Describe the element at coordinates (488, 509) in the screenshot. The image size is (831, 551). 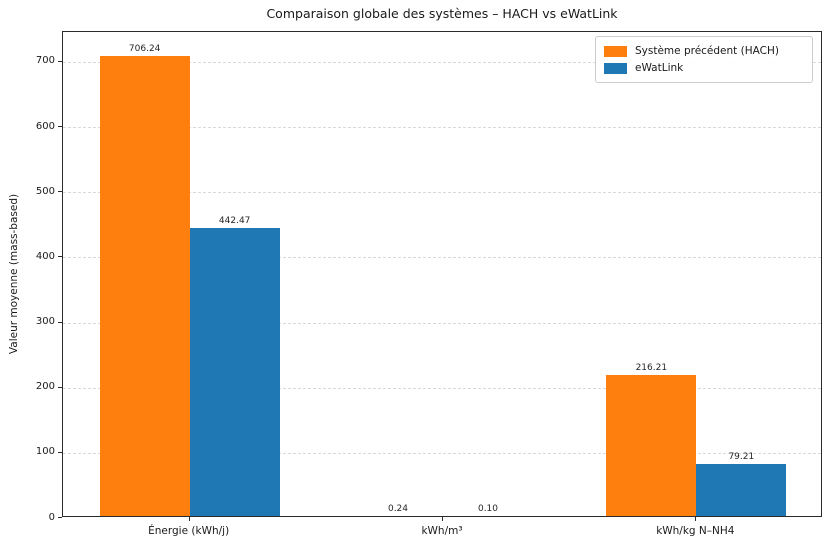
I see `bar-value-label: 0.10` at that location.